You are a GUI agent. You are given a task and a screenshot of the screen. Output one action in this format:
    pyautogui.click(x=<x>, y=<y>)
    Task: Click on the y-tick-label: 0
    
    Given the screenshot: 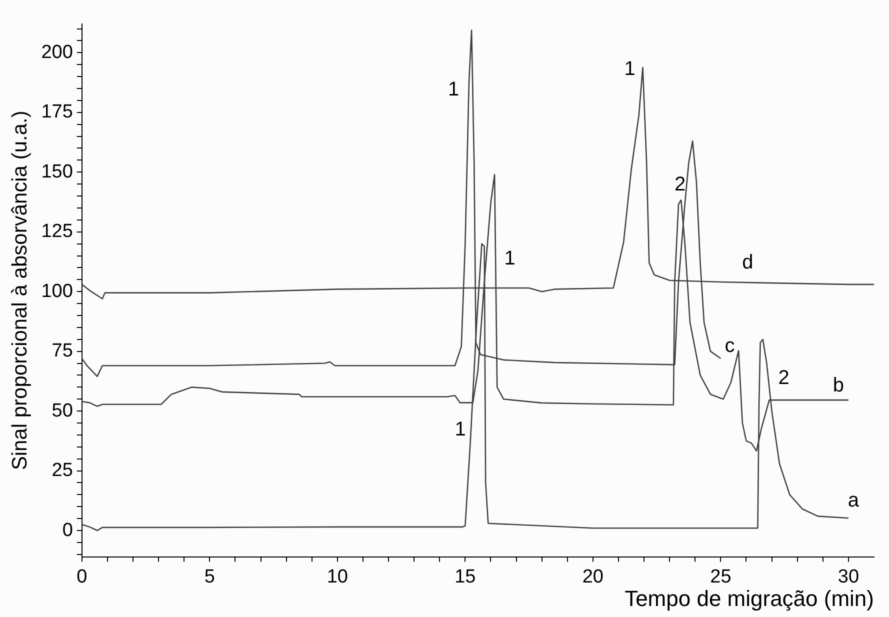 What is the action you would take?
    pyautogui.click(x=67, y=530)
    